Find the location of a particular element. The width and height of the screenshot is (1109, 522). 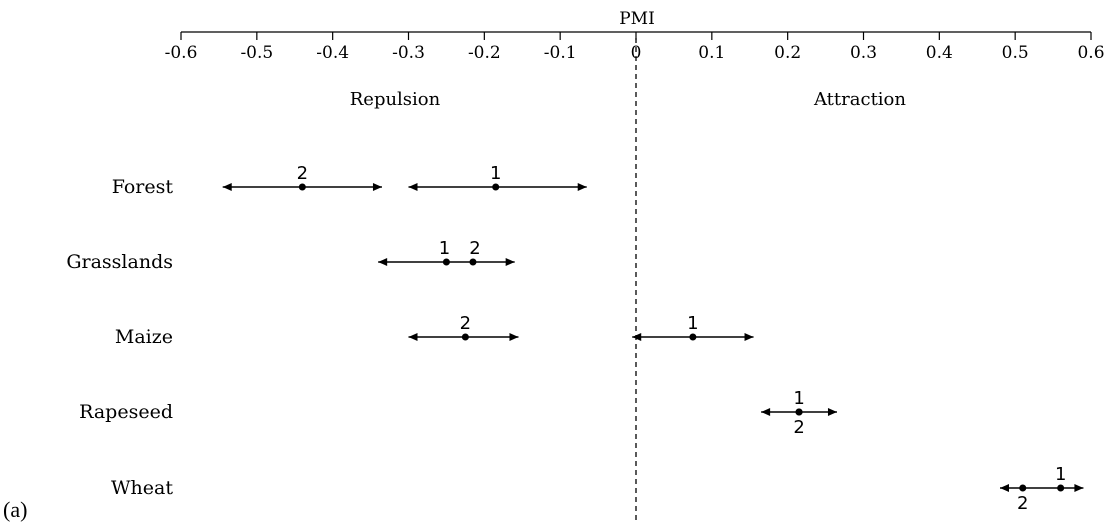

x-tick-label: 0.3 is located at coordinates (863, 53).